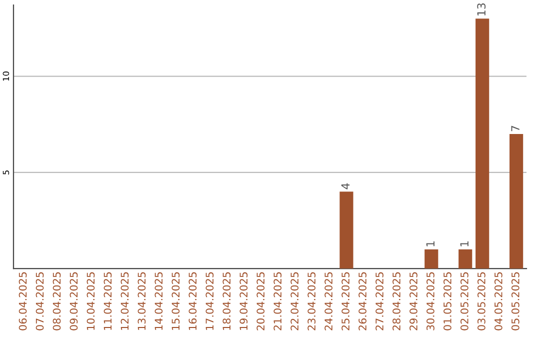  I want to click on y-tick-label: 10, so click(6, 76).